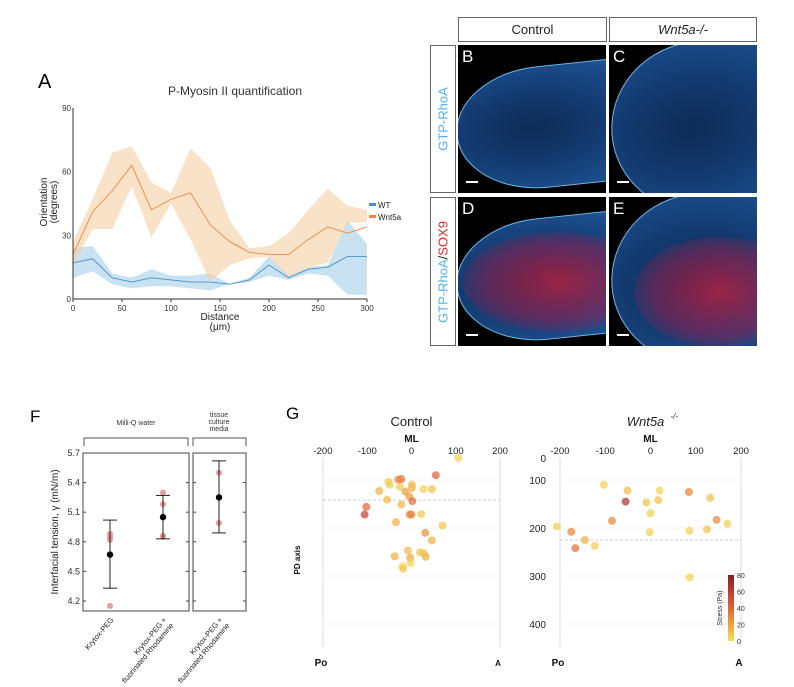 This screenshot has height=687, width=794. Describe the element at coordinates (136, 532) in the screenshot. I see `plot-box-left` at that location.